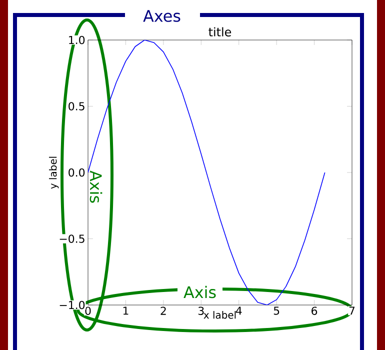 The width and height of the screenshot is (385, 350). Describe the element at coordinates (125, 310) in the screenshot. I see `x-tick-label: 1` at that location.